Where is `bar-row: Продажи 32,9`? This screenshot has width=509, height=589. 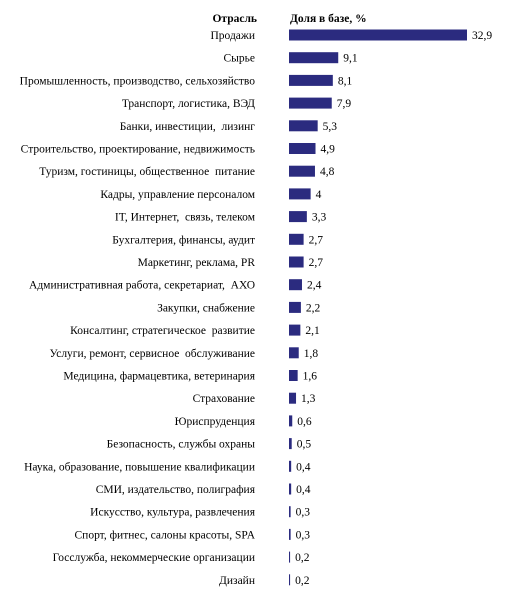
bar-row: Продажи 32,9 is located at coordinates (351, 35).